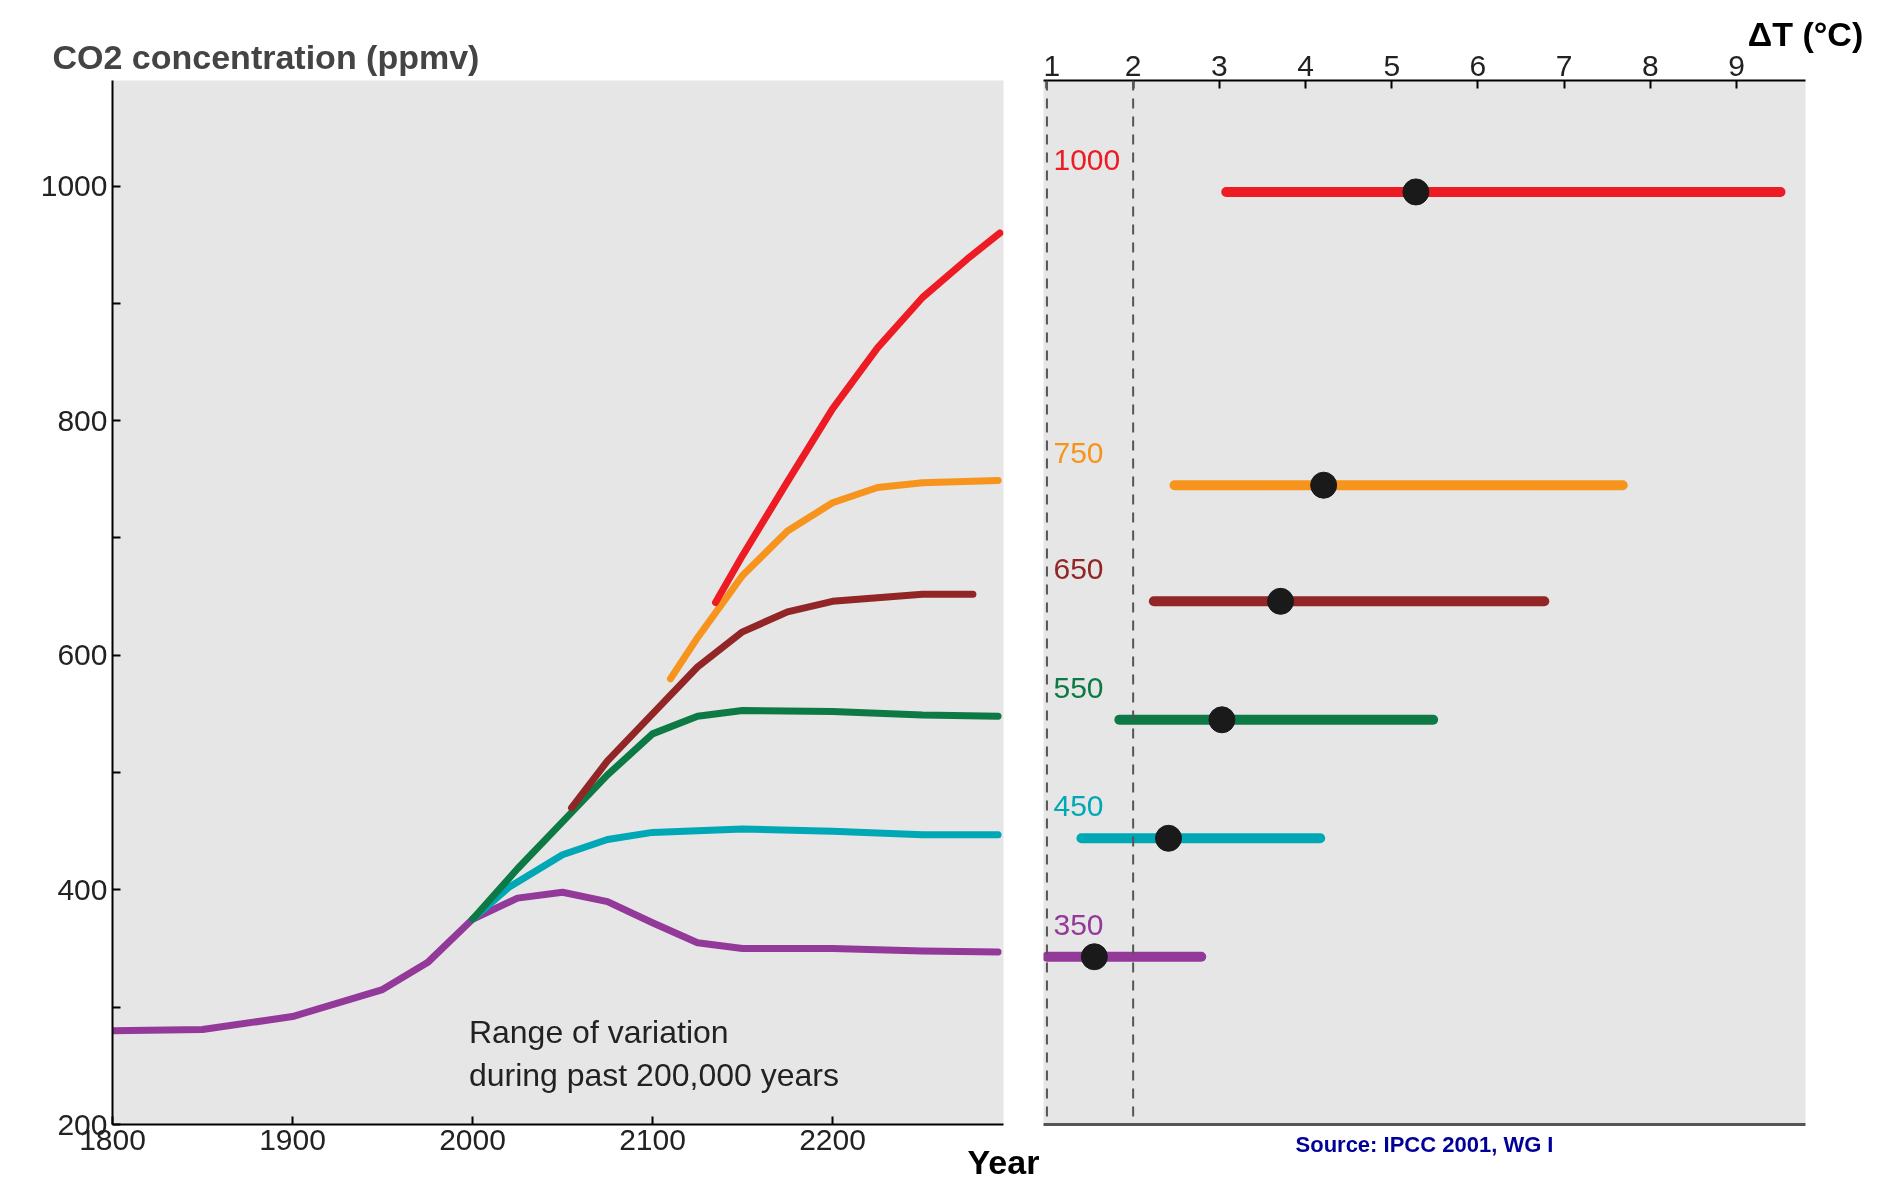 The image size is (1895, 1183). I want to click on x-tick-label: 7, so click(1564, 65).